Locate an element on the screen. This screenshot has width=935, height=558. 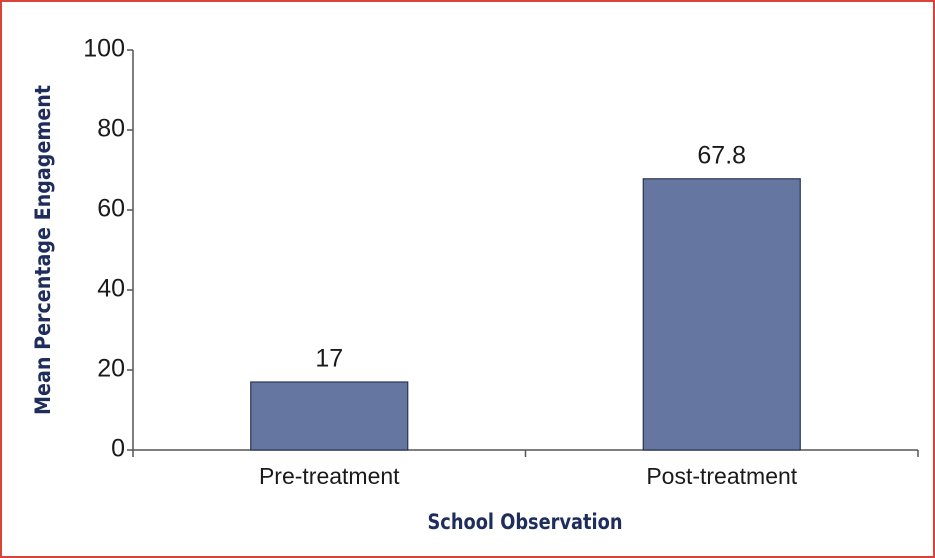
y-tick-label: 20 is located at coordinates (111, 369).